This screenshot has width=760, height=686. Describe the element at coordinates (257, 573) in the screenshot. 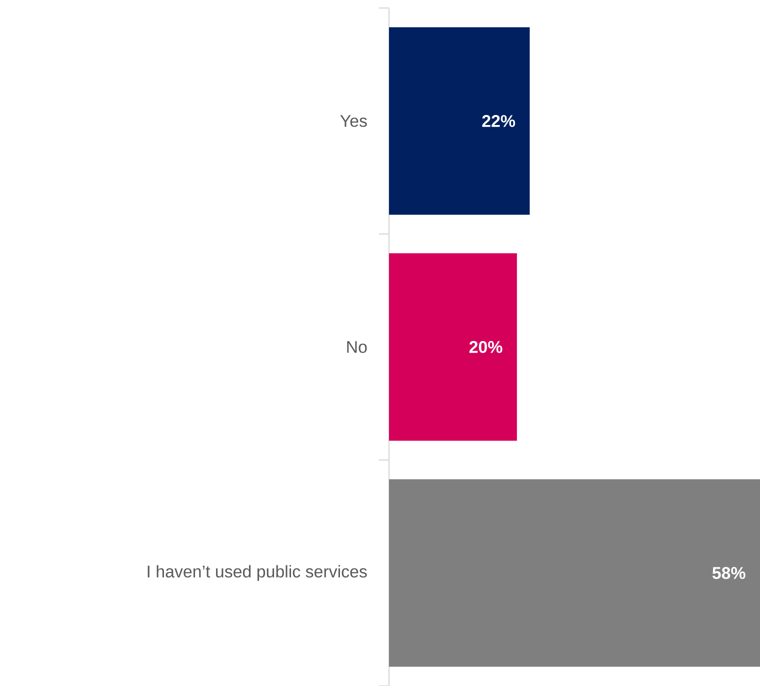

I see `y-tick-label: I haven’t used public services` at that location.